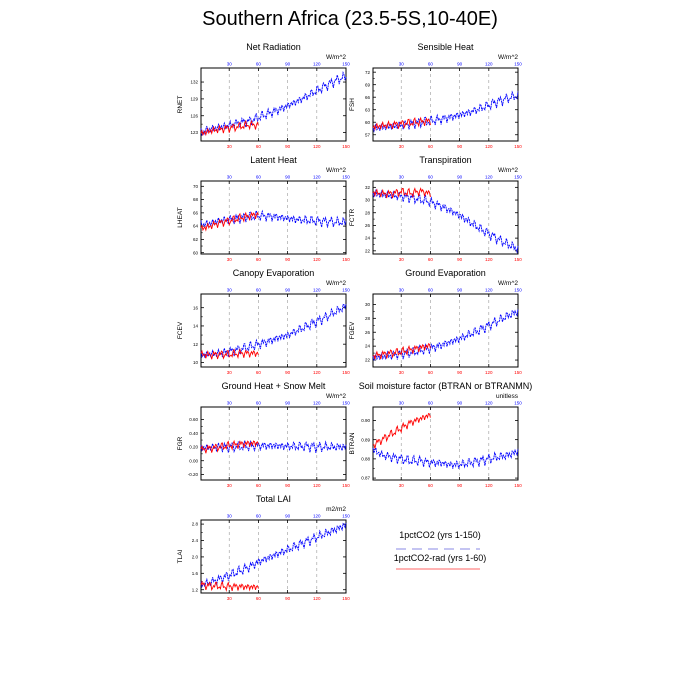 This screenshot has height=700, width=700. Describe the element at coordinates (180, 443) in the screenshot. I see `y-axis-label: FGR` at that location.